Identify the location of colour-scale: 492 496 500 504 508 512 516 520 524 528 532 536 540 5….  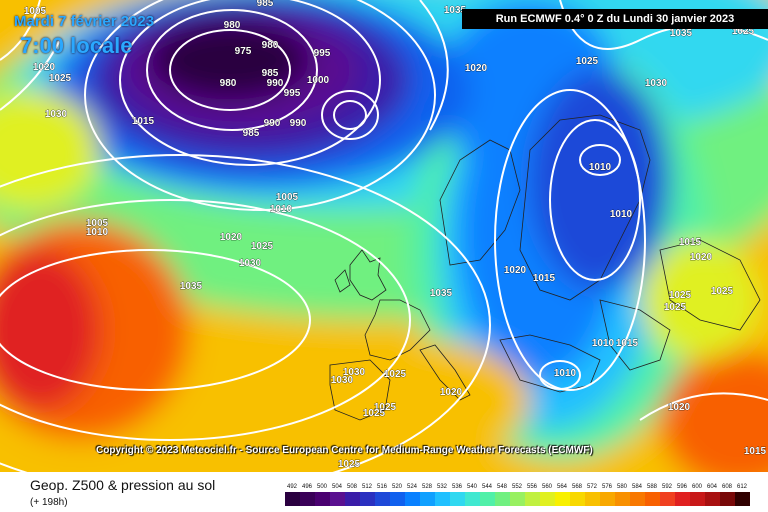
(517, 495).